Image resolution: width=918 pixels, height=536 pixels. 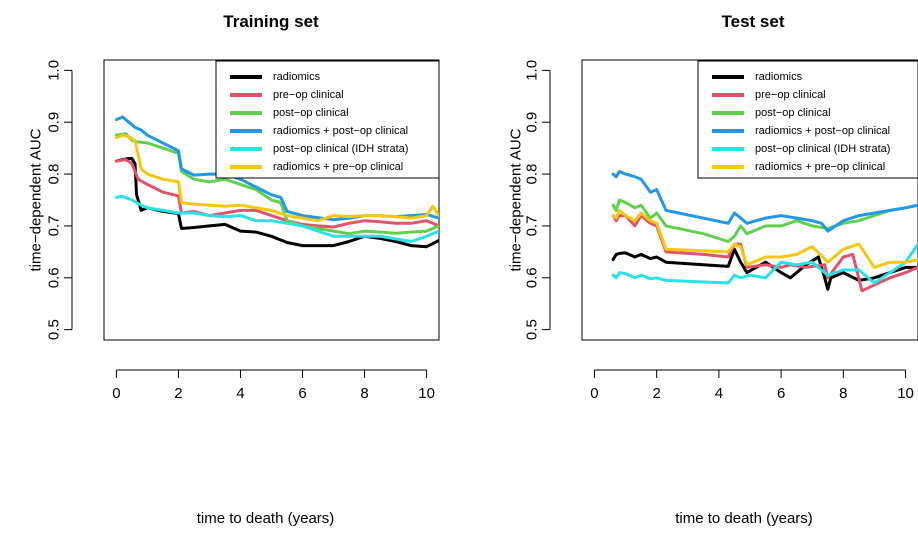 I want to click on chart-title: Training set, so click(x=271, y=21).